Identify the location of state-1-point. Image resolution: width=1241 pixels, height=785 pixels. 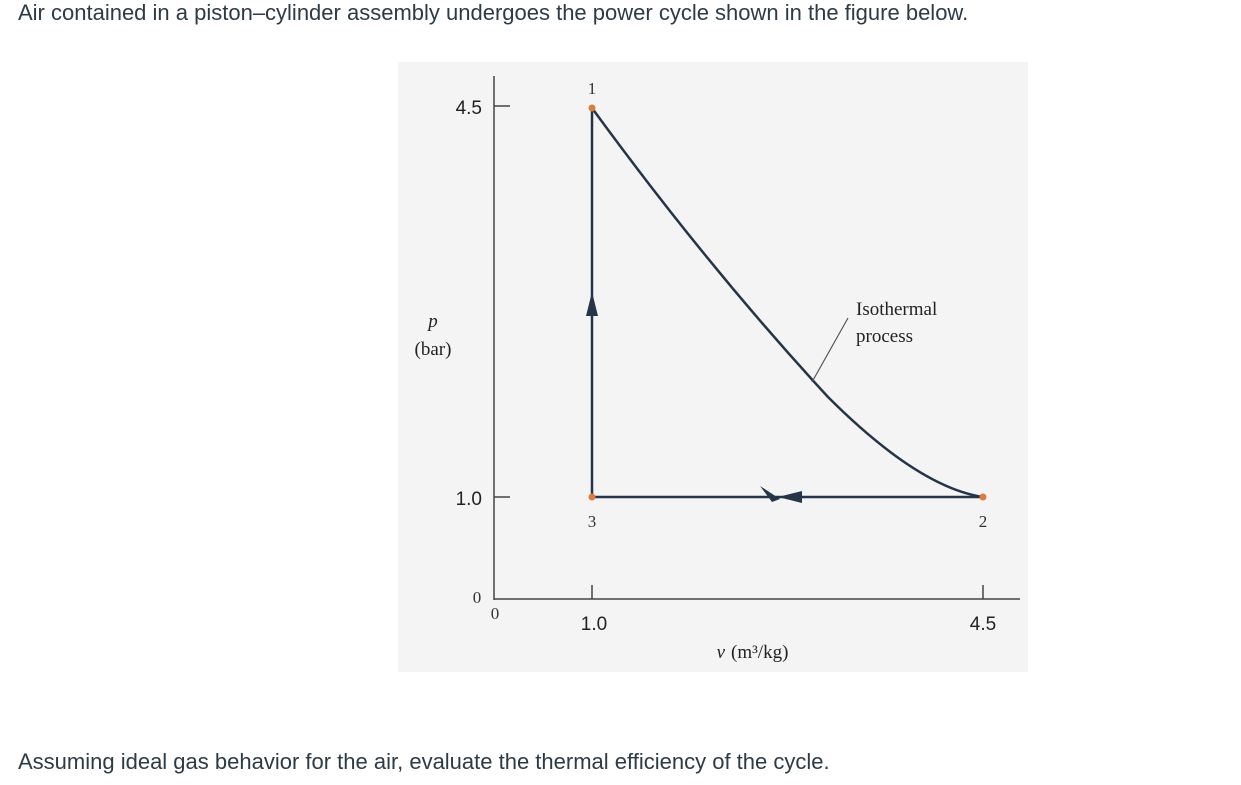
(592, 108).